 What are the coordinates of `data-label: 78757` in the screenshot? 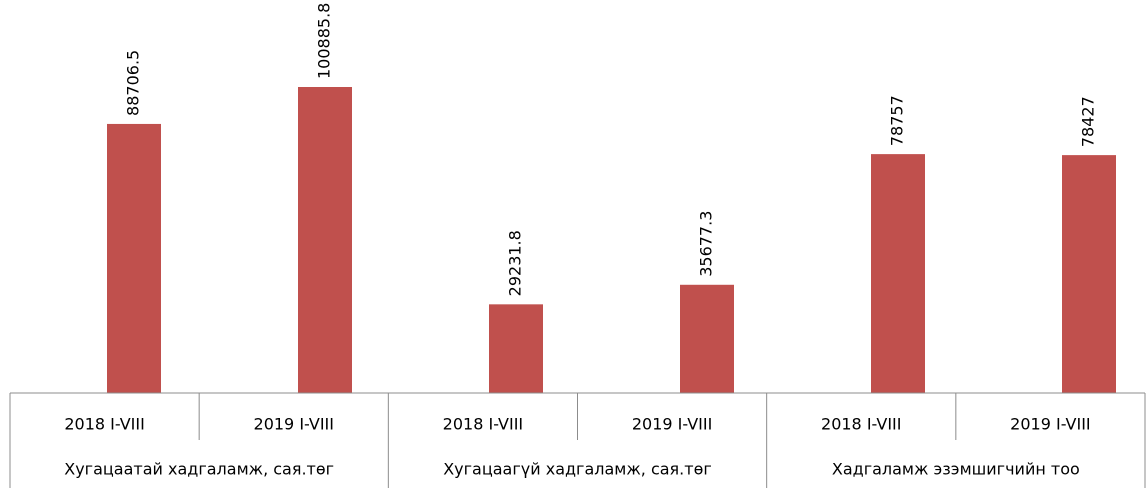 It's located at (897, 120).